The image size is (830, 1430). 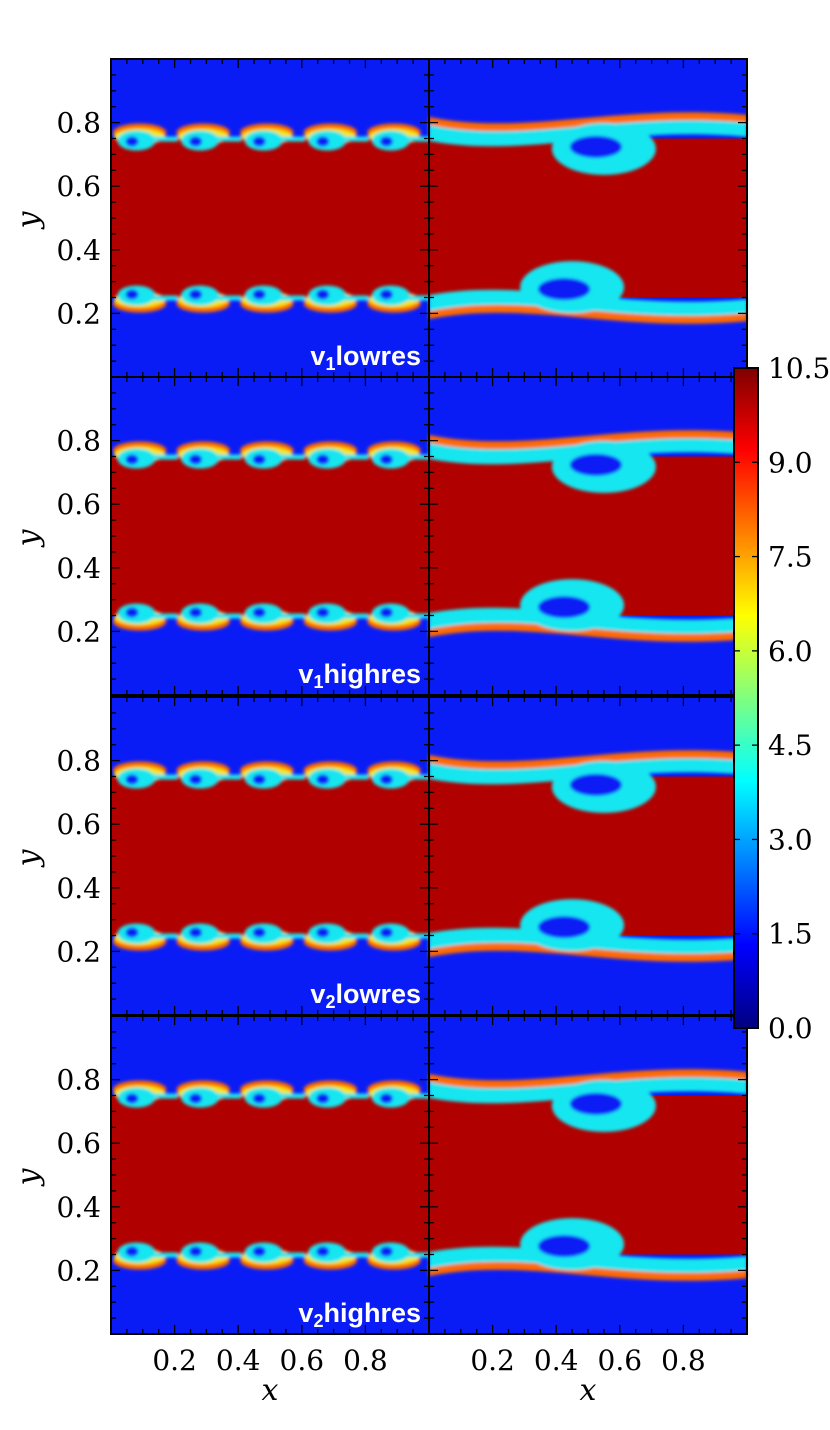 I want to click on run-label: v2lowres, so click(x=365, y=995).